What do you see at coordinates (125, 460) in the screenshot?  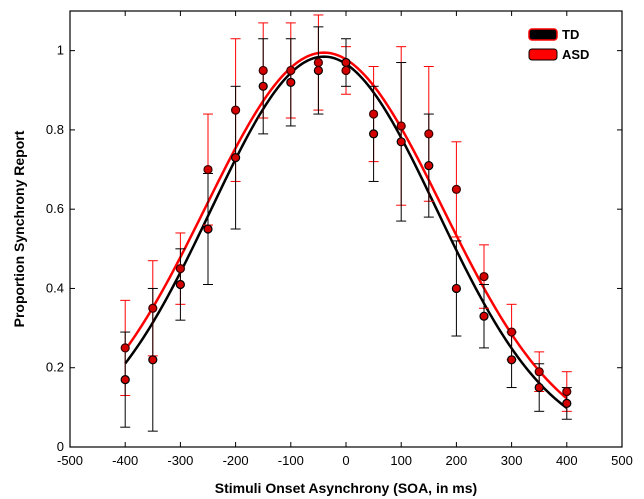 I see `x-tick-label: -400` at bounding box center [125, 460].